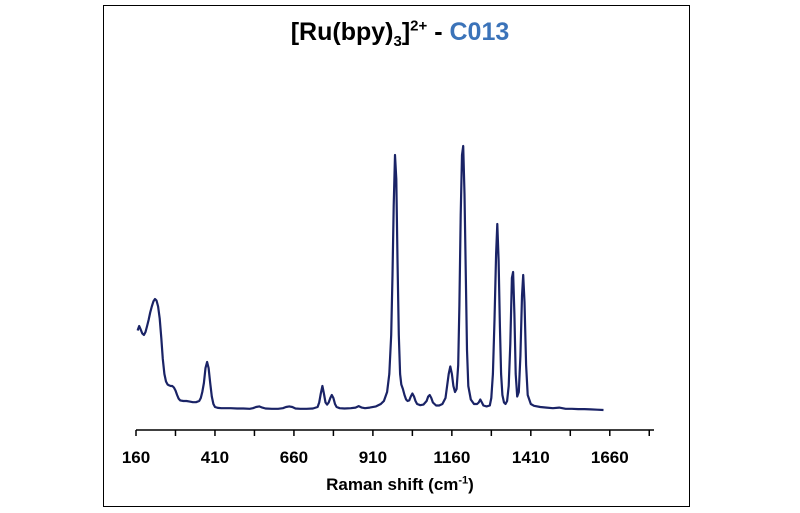  I want to click on chart-title-dash: -, so click(438, 32).